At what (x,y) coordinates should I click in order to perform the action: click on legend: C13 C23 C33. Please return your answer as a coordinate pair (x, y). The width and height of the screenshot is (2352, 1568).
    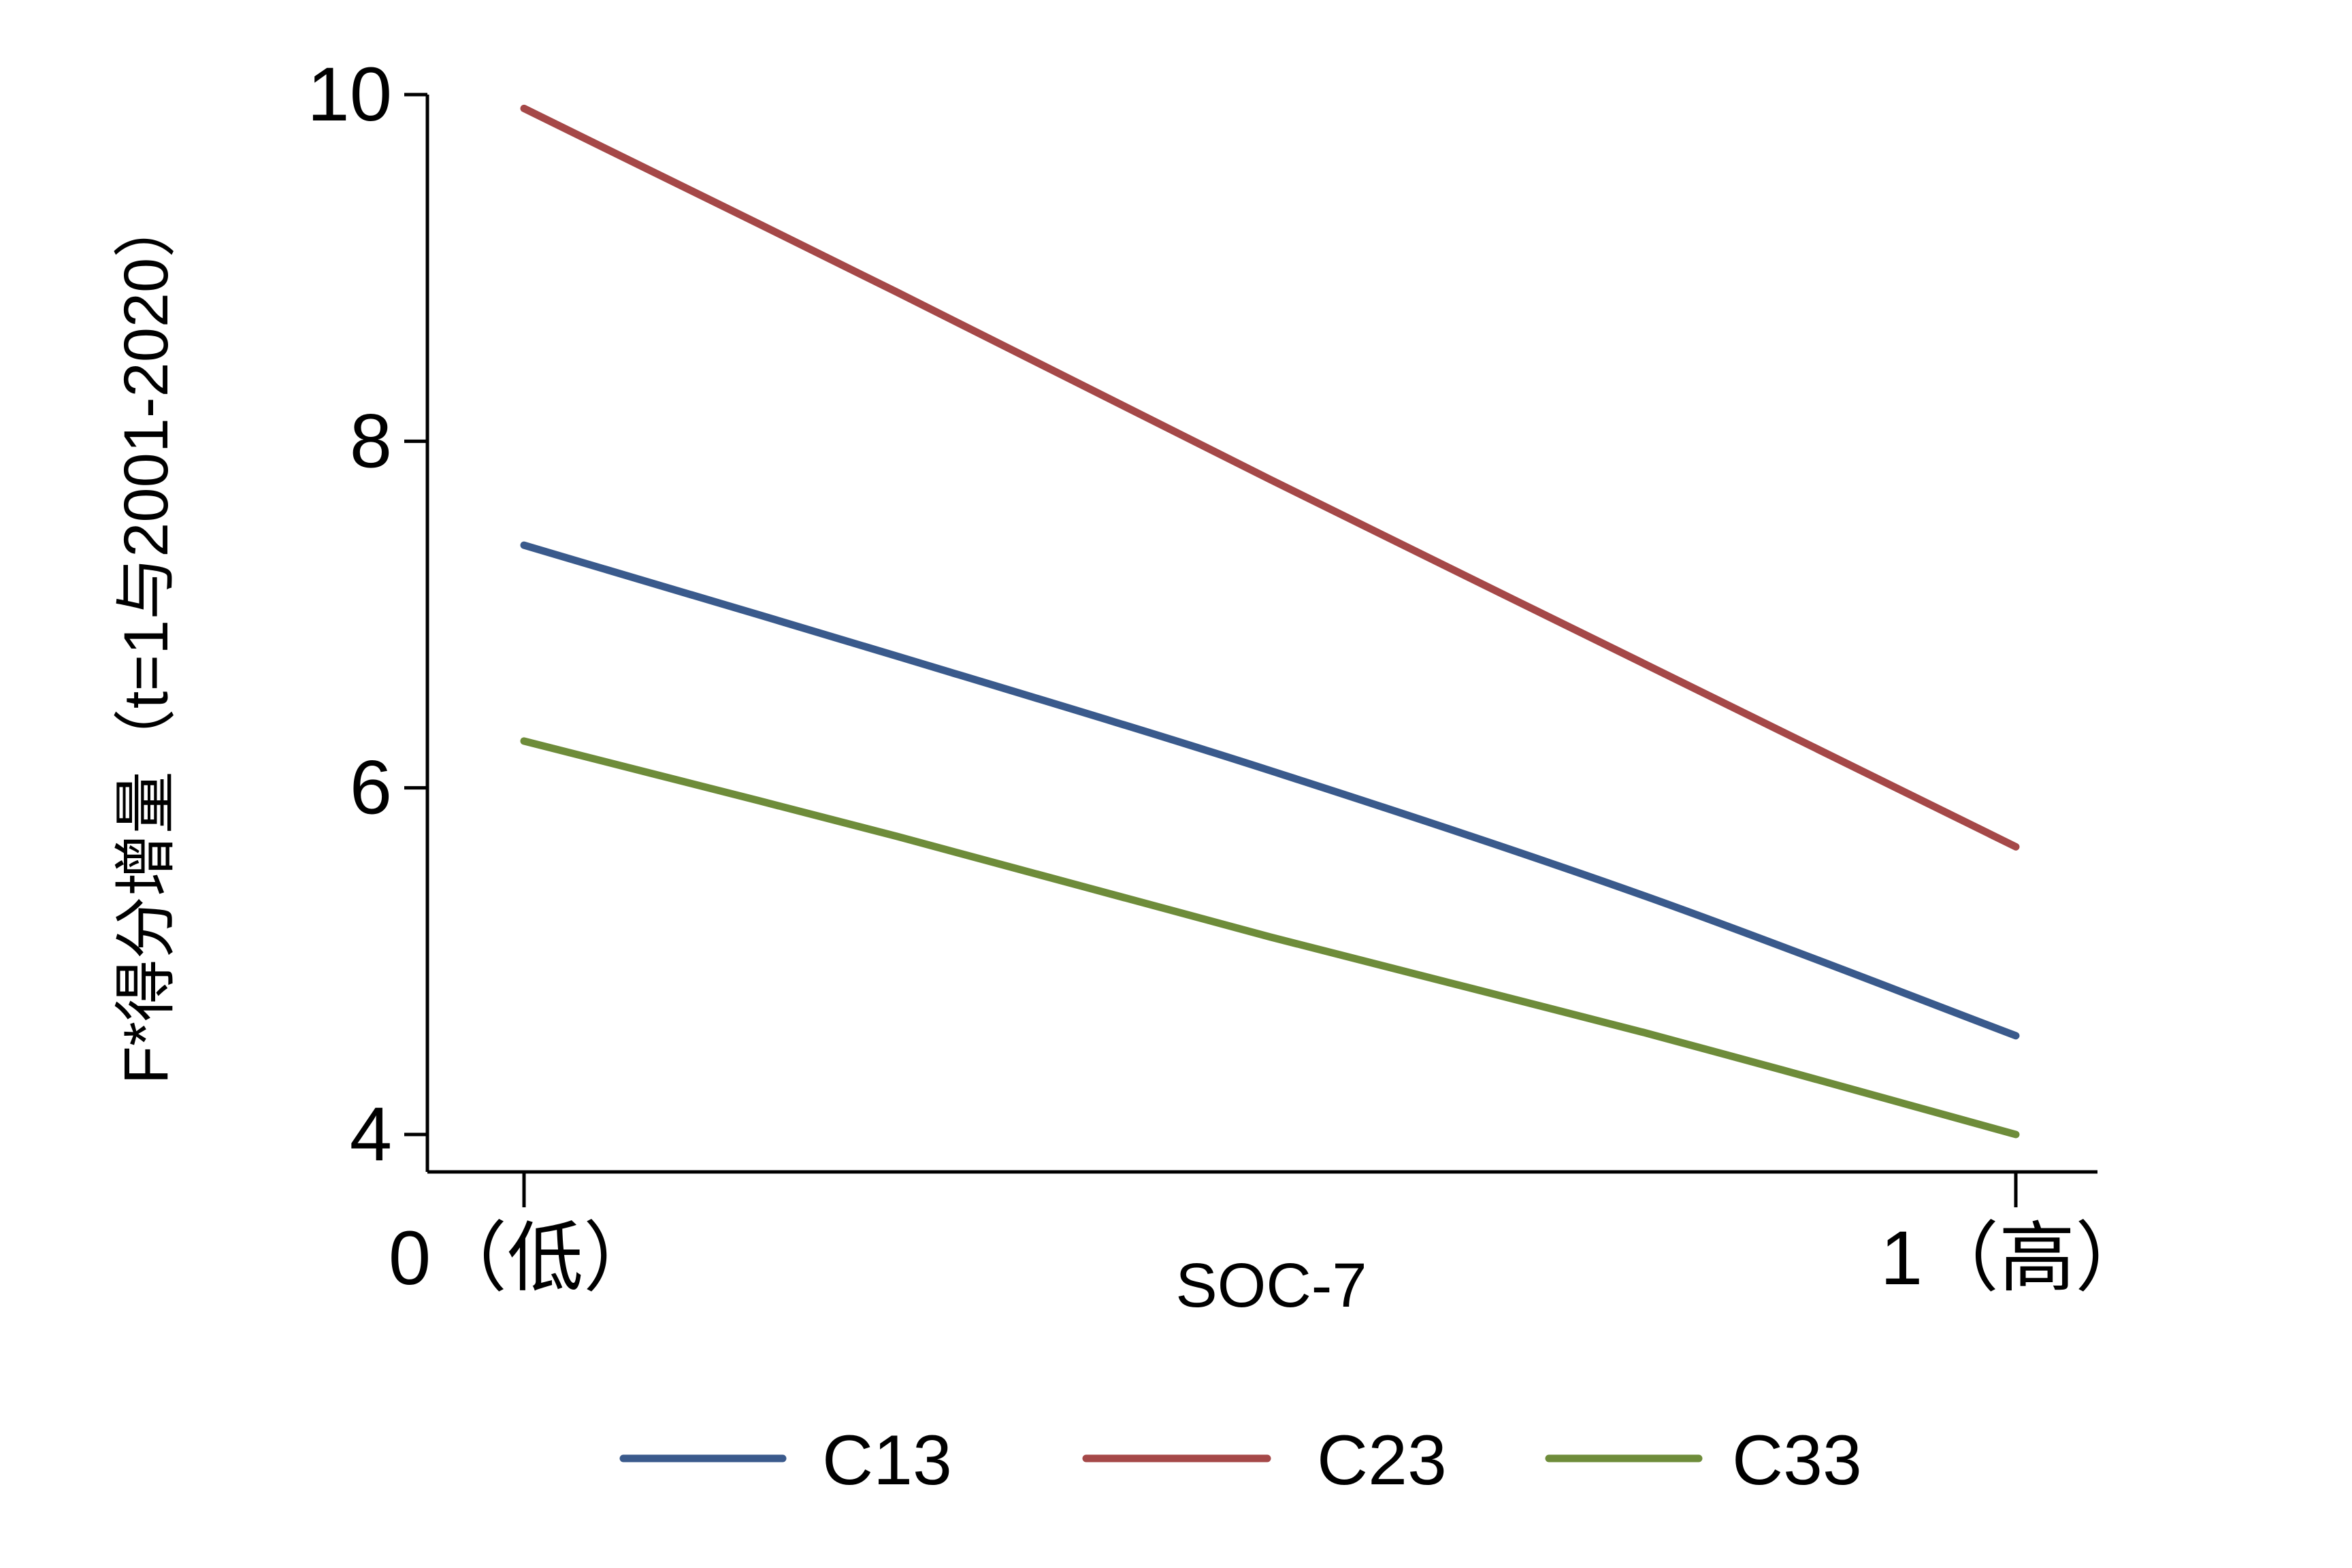
    Looking at the image, I should click on (1240, 1460).